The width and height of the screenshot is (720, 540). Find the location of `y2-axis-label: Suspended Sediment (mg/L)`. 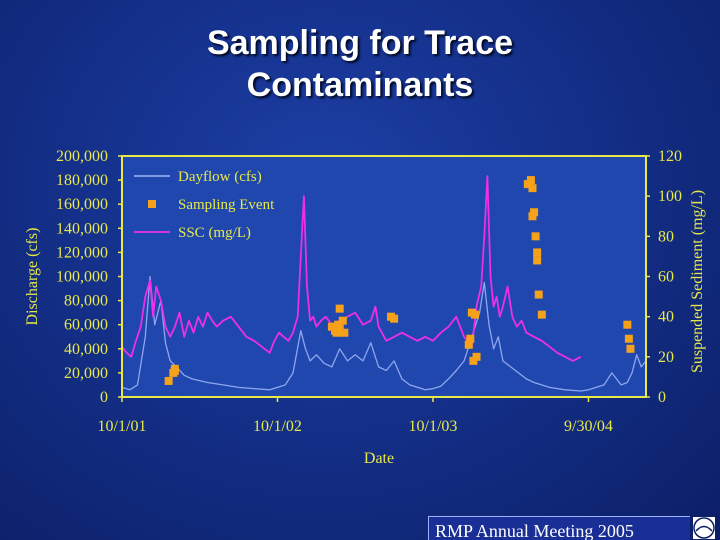

y2-axis-label: Suspended Sediment (mg/L) is located at coordinates (697, 281).